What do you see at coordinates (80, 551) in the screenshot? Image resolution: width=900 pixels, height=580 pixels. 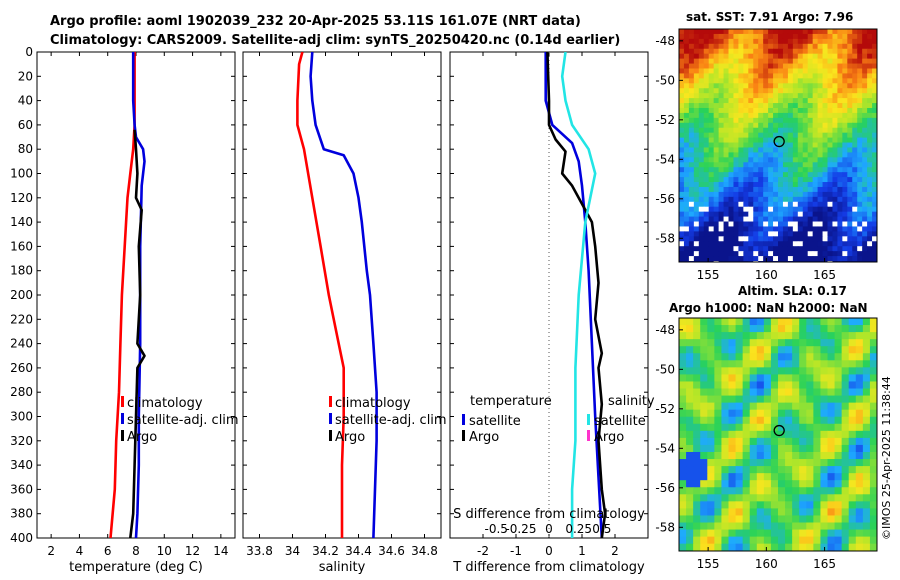 I see `x-tick-label: 4` at bounding box center [80, 551].